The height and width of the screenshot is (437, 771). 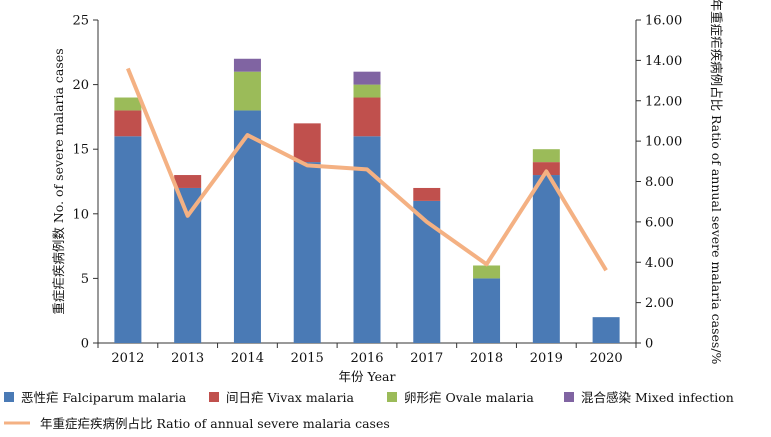 What do you see at coordinates (104, 397) in the screenshot?
I see `legend-label: 恶性疟 Falciparum malaria` at bounding box center [104, 397].